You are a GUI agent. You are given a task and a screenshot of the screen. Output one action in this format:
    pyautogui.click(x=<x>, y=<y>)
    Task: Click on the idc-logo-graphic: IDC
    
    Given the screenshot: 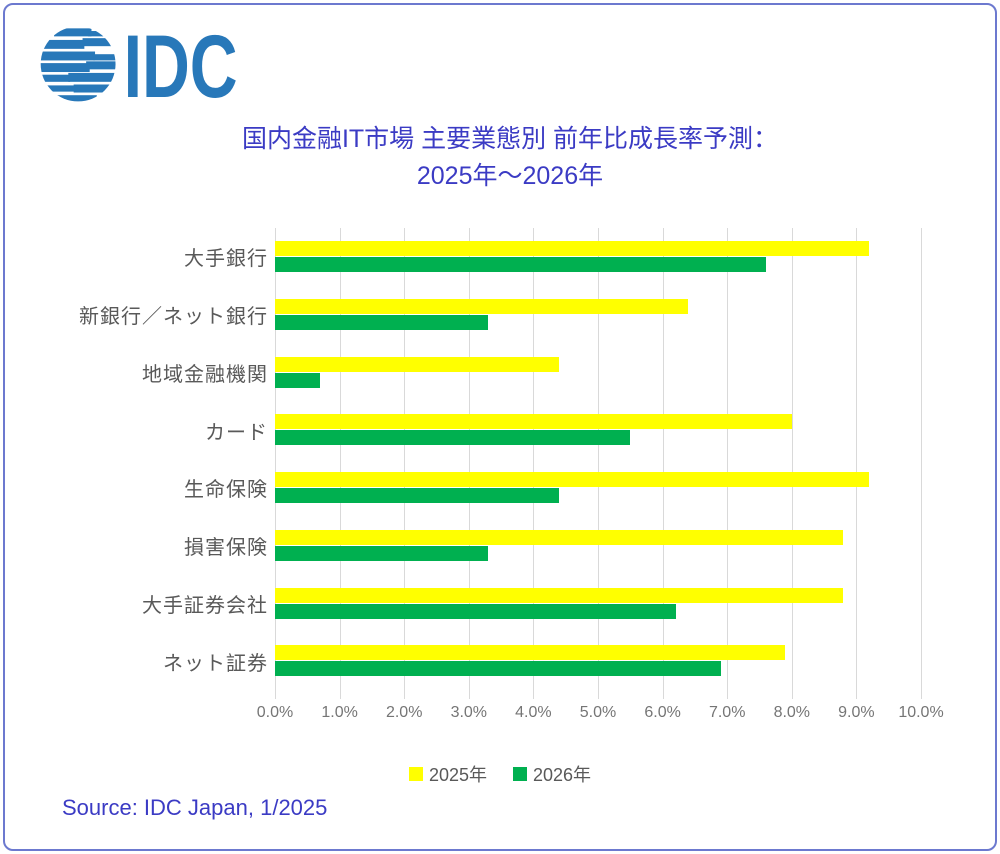 What is the action you would take?
    pyautogui.click(x=139, y=66)
    